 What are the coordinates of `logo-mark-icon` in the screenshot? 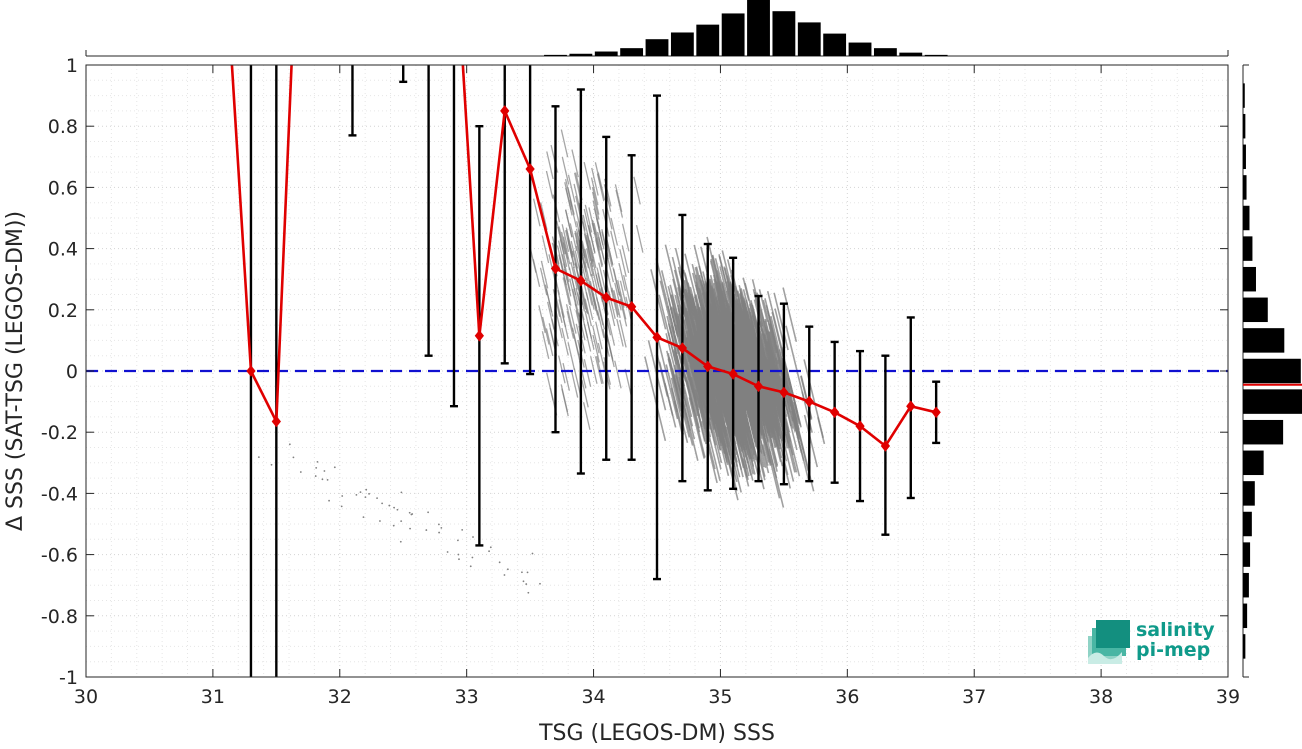 It's located at (1109, 642).